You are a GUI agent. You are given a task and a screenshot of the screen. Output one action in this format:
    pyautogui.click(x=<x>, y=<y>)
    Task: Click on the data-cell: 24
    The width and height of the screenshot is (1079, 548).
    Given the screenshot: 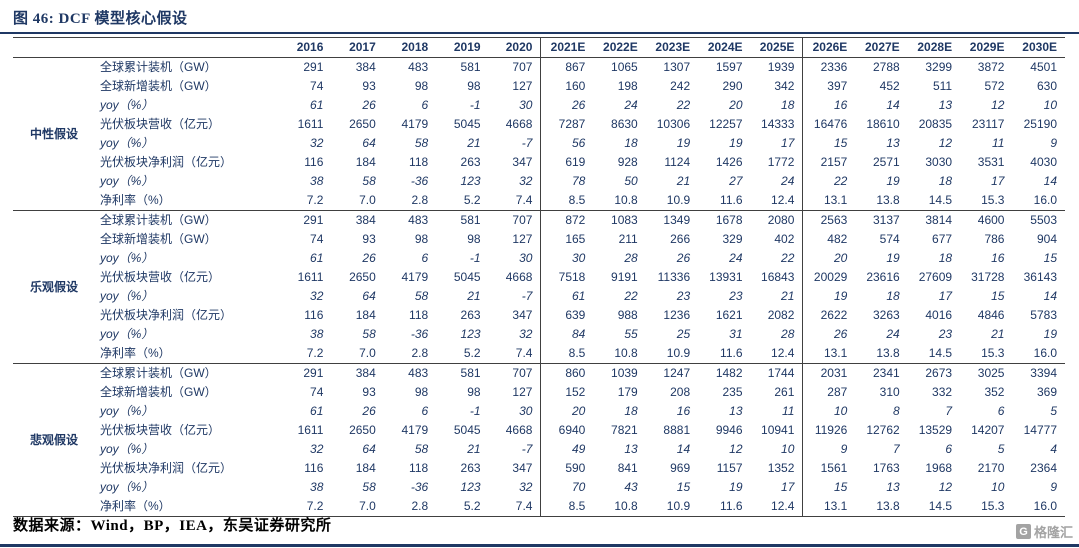 What is the action you would take?
    pyautogui.click(x=788, y=181)
    